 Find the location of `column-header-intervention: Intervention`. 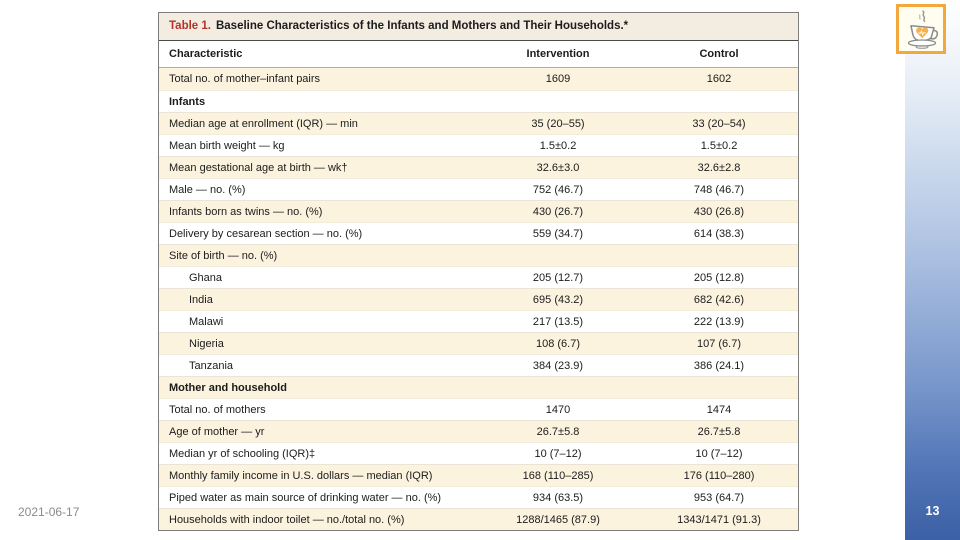

column-header-intervention: Intervention is located at coordinates (558, 54).